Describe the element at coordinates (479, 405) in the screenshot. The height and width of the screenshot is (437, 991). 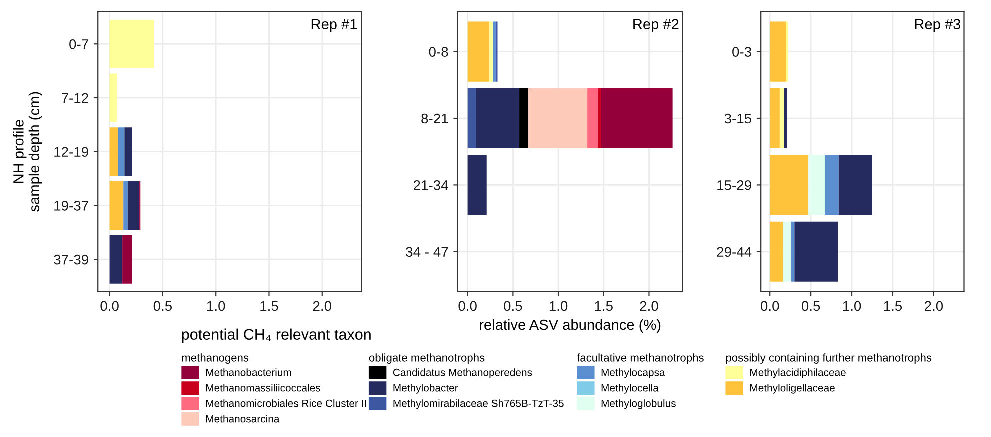
I see `legend-label: Methylomirabilaceae Sh765B-TzT-35` at that location.